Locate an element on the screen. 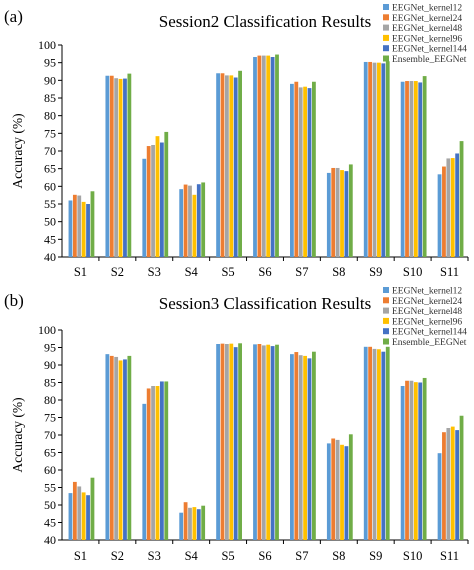 The image size is (474, 570). y-axis-label: Accuracy (%) is located at coordinates (17, 150).